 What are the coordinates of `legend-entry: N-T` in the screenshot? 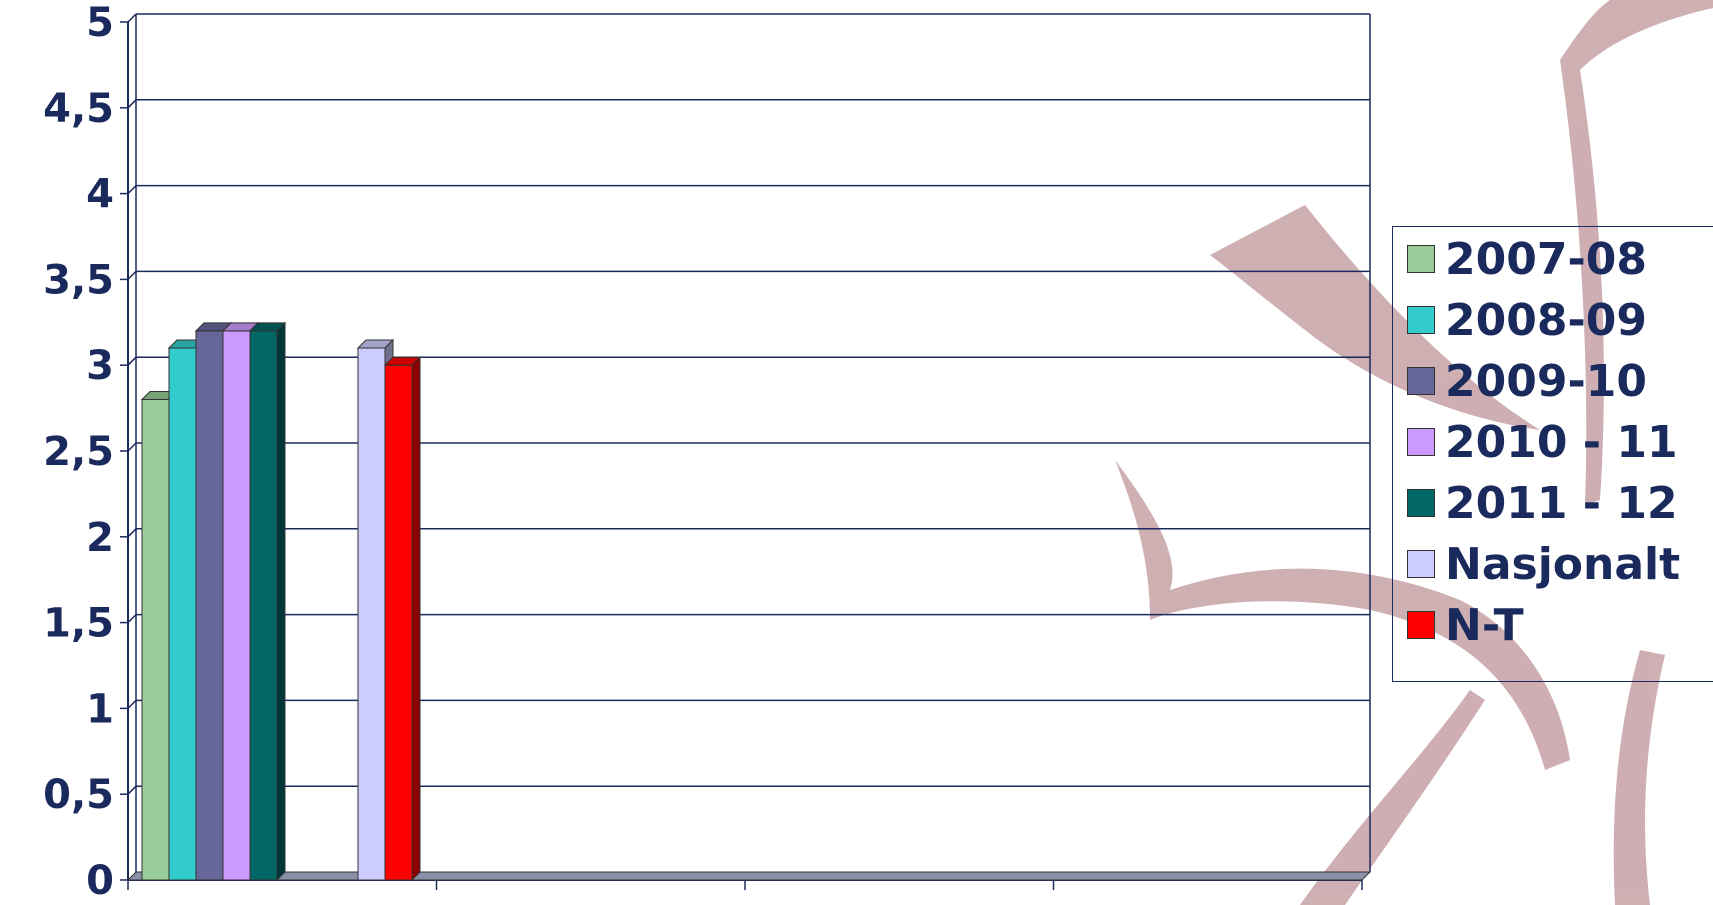 It's located at (1465, 625).